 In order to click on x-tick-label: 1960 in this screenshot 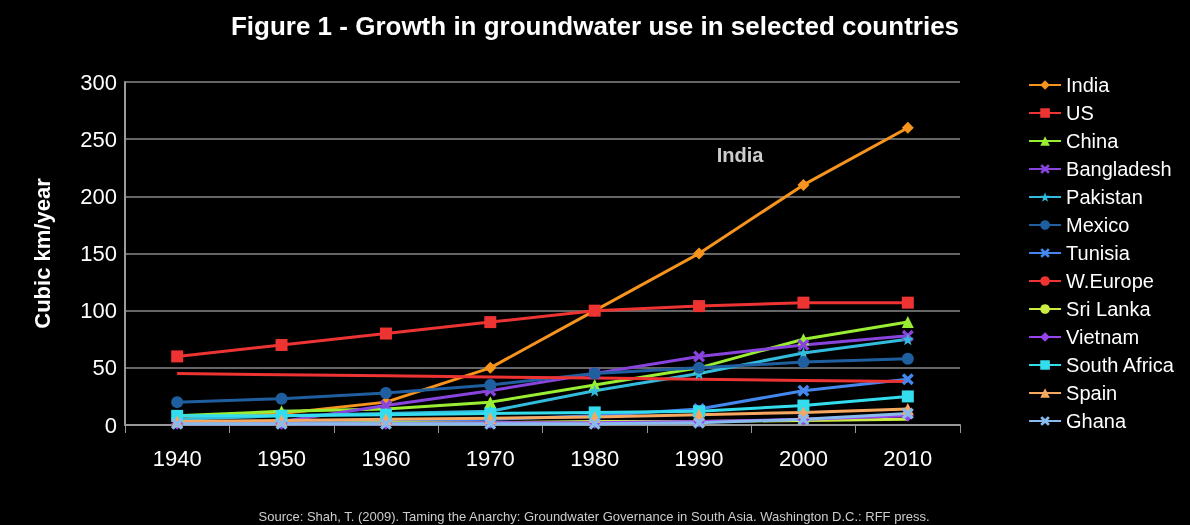, I will do `click(386, 458)`.